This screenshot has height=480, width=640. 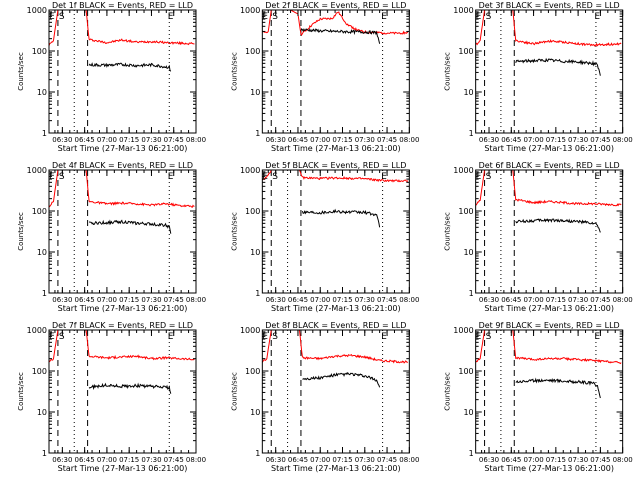 What do you see at coordinates (335, 5) in the screenshot?
I see `panel-title: Det 2f BLACK = Events, RED = LLD` at bounding box center [335, 5].